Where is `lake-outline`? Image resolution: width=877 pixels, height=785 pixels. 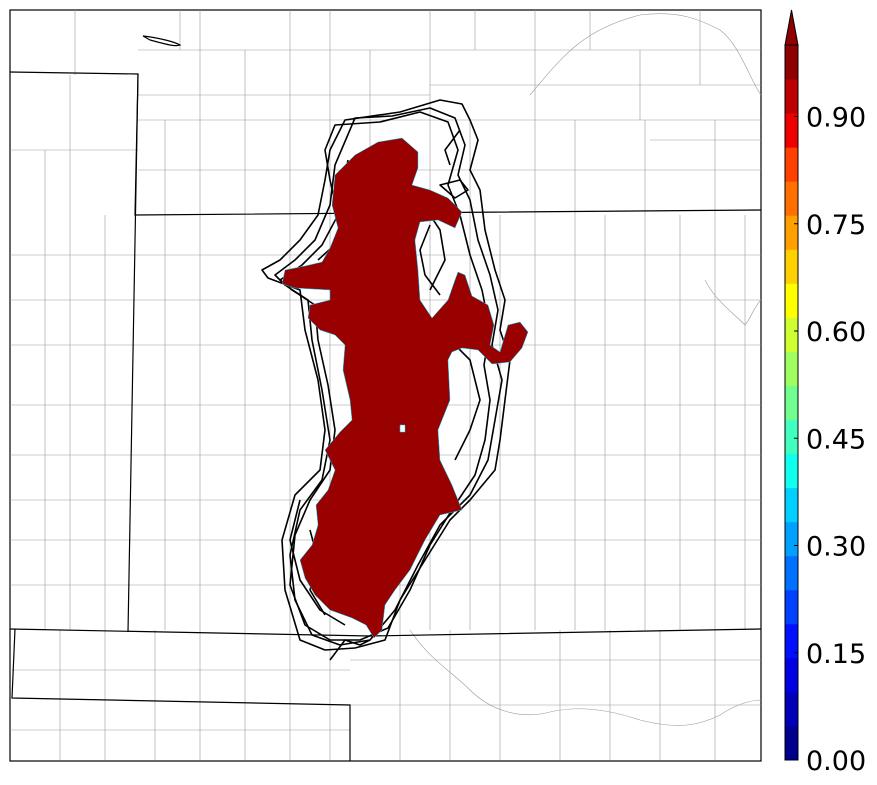
lake-outline is located at coordinates (162, 41).